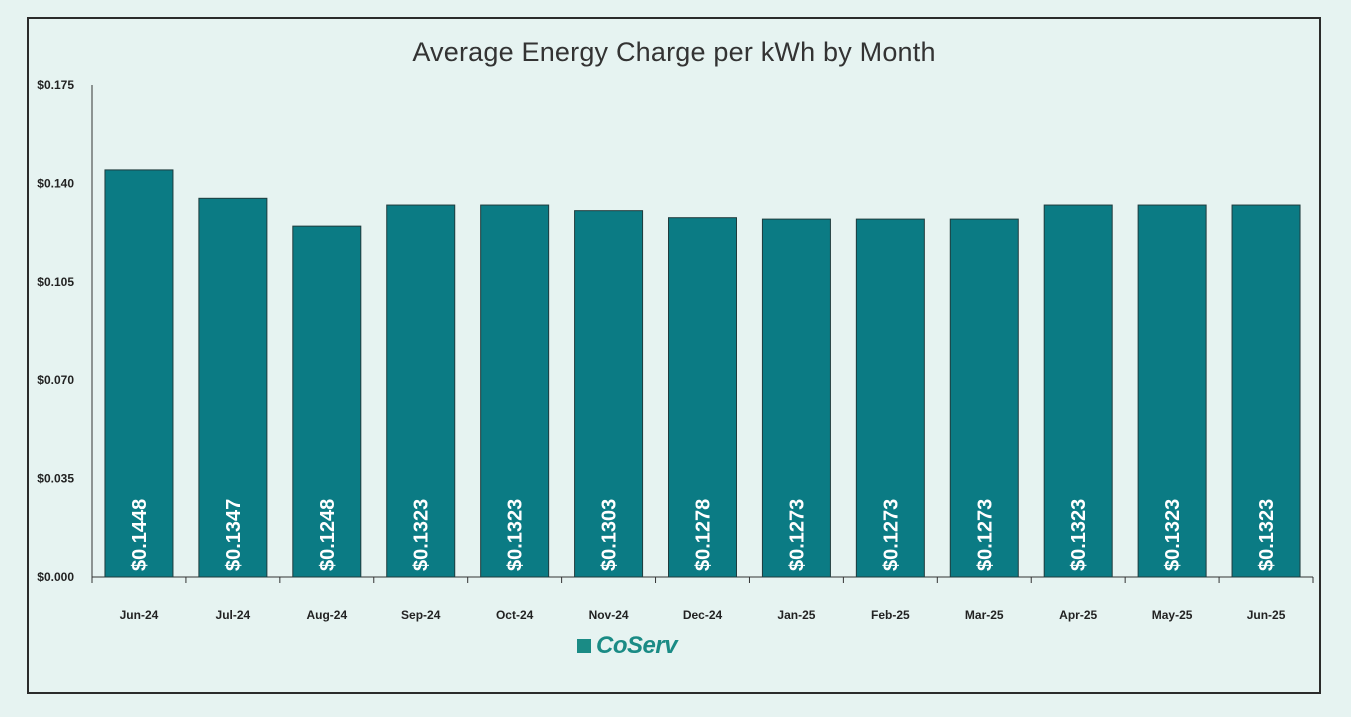 The height and width of the screenshot is (717, 1351). I want to click on x-tick-label: Jun-24, so click(139, 615).